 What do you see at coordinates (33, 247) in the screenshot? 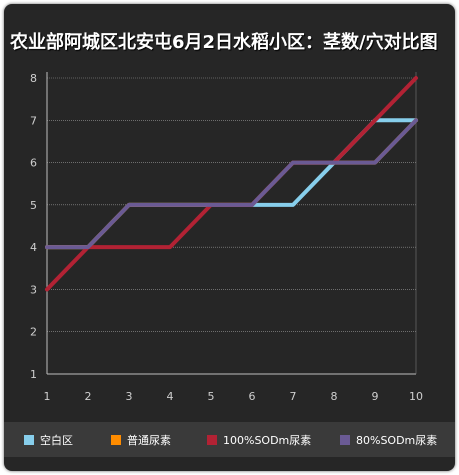
I see `y-tick-label-4: 4` at bounding box center [33, 247].